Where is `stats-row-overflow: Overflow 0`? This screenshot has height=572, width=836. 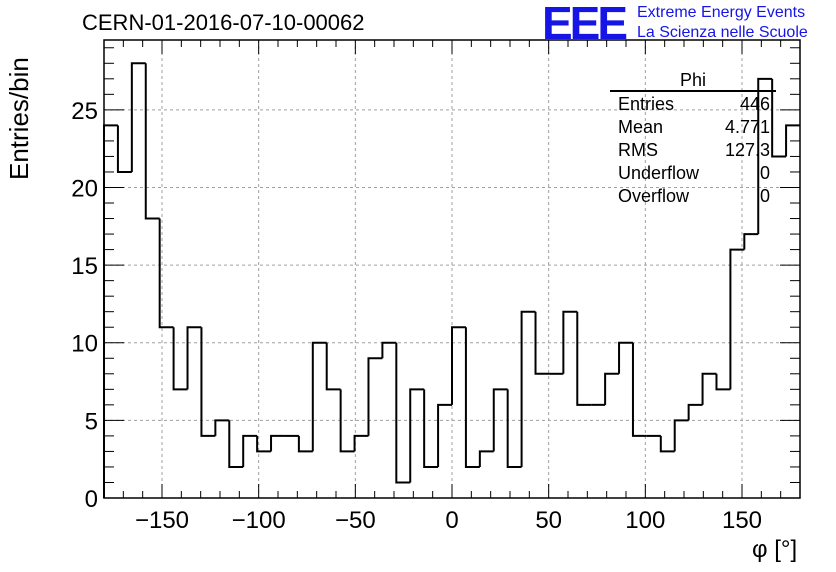
stats-row-overflow: Overflow 0 is located at coordinates (693, 197).